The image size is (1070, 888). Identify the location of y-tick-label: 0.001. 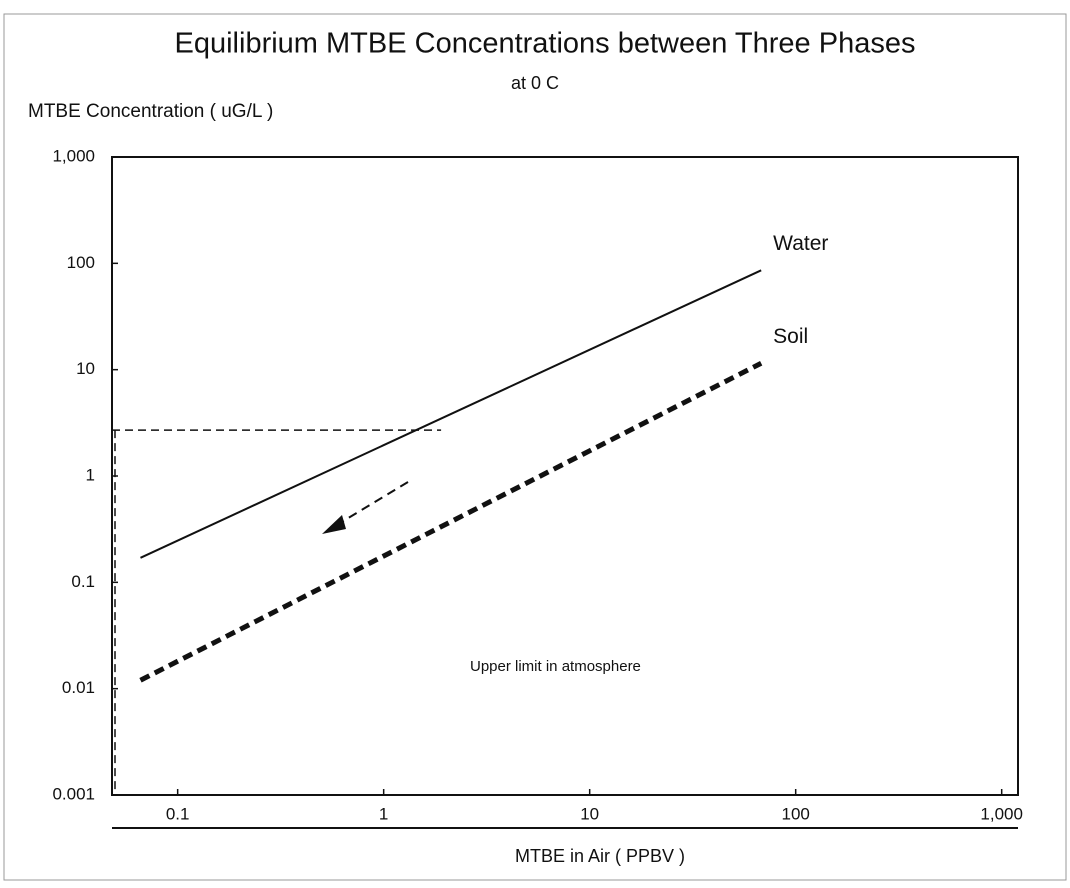
(73, 793).